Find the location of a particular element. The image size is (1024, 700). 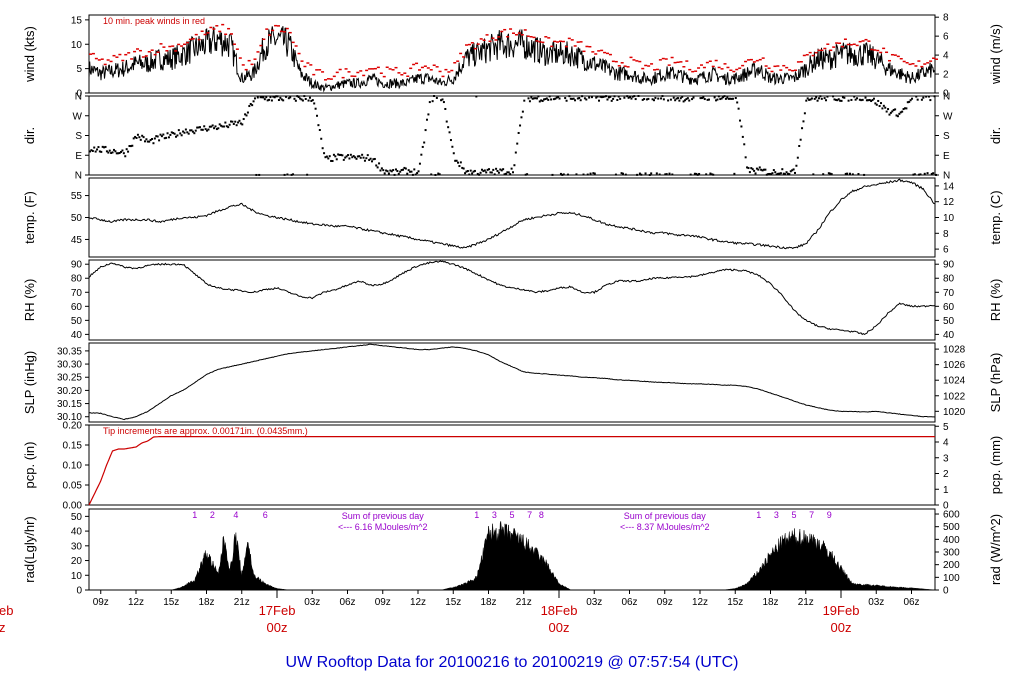

pcp-right-tick-label: 5 is located at coordinates (946, 427).